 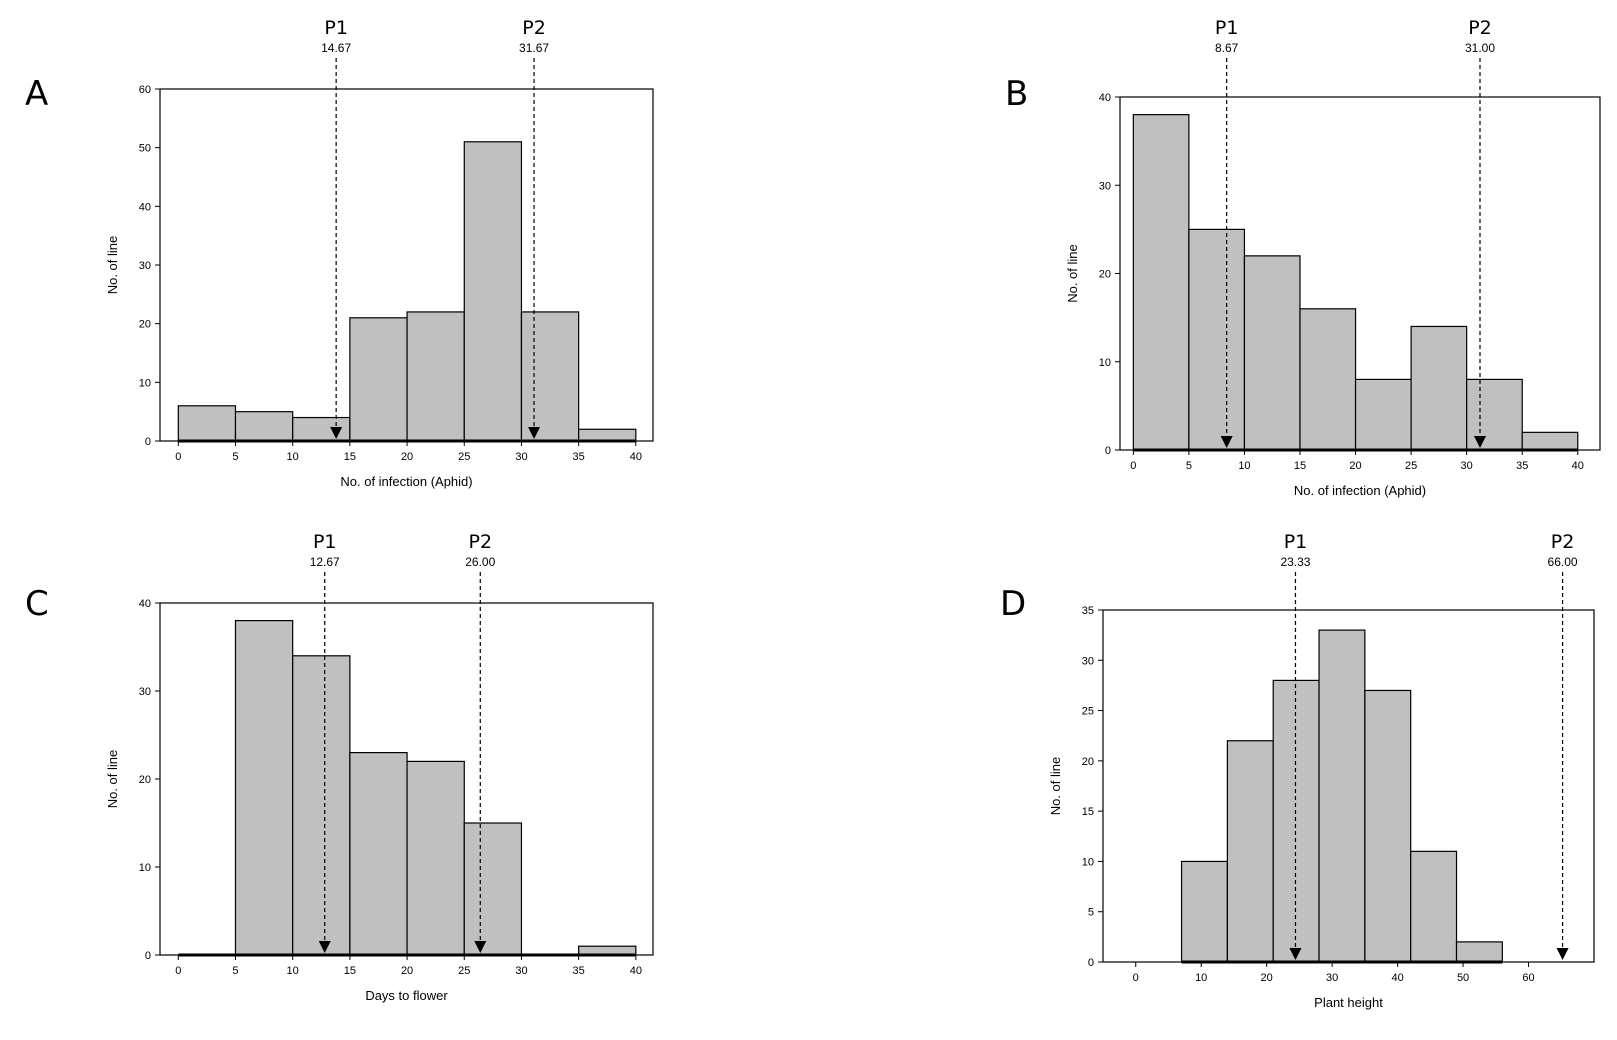 What do you see at coordinates (37, 604) in the screenshot?
I see `panel-letter: C` at bounding box center [37, 604].